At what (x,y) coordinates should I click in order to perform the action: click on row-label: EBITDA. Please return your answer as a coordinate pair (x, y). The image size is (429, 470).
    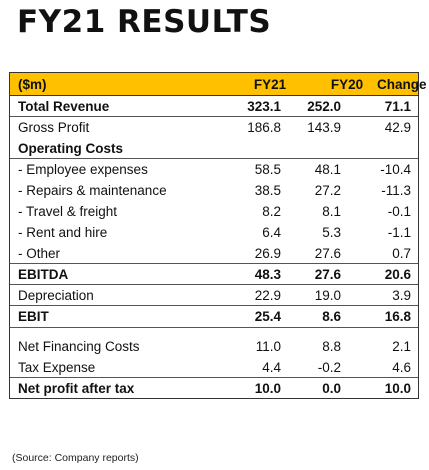
    Looking at the image, I should click on (43, 274).